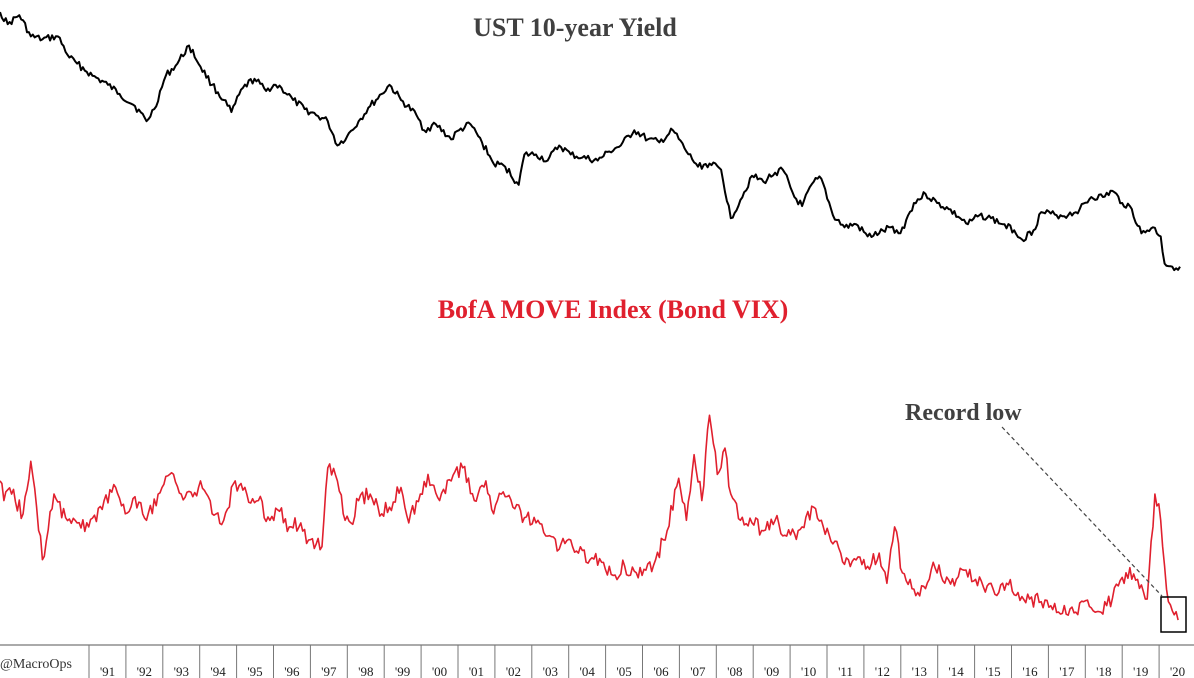  What do you see at coordinates (144, 671) in the screenshot?
I see `x-tick-label: '92` at bounding box center [144, 671].